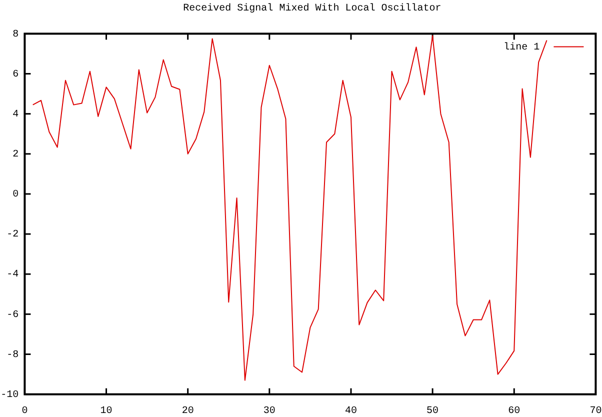 This screenshot has height=417, width=602. Describe the element at coordinates (188, 411) in the screenshot. I see `x-tick-label: 20` at that location.